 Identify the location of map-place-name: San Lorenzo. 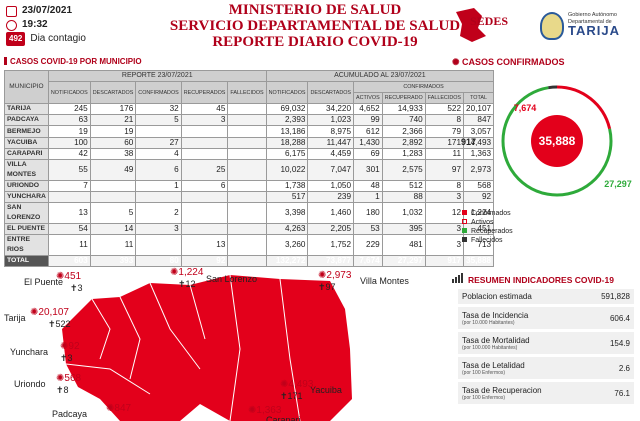
(232, 279).